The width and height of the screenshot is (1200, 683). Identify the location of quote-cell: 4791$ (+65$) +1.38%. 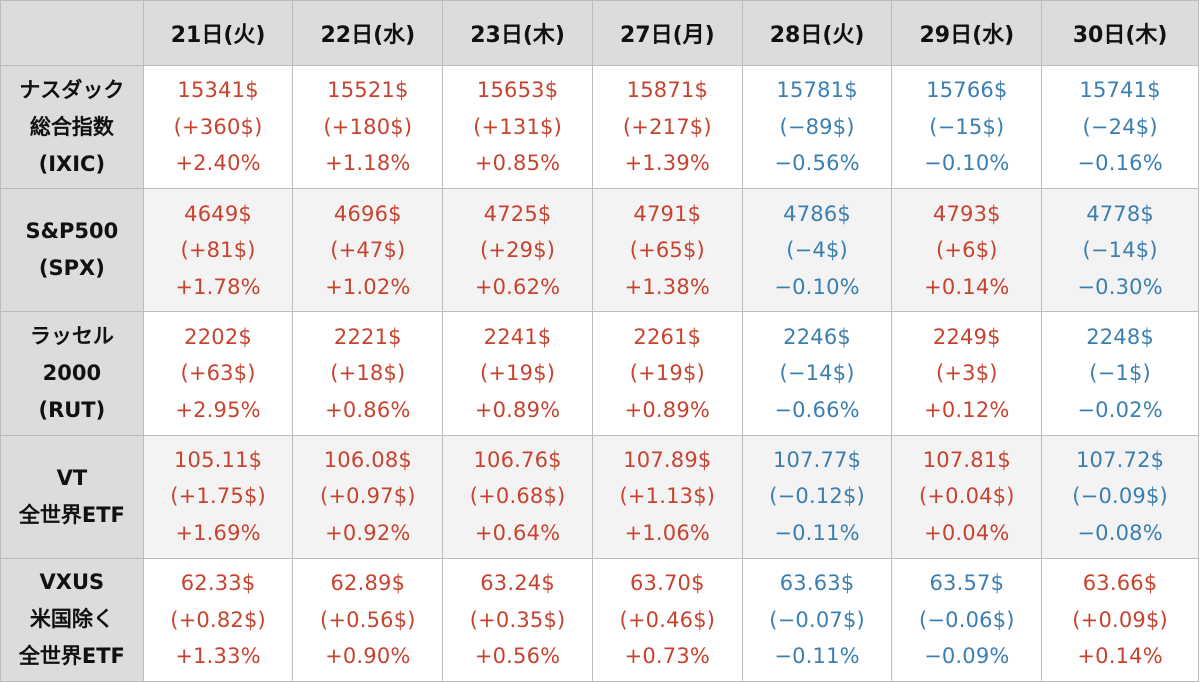
(667, 250).